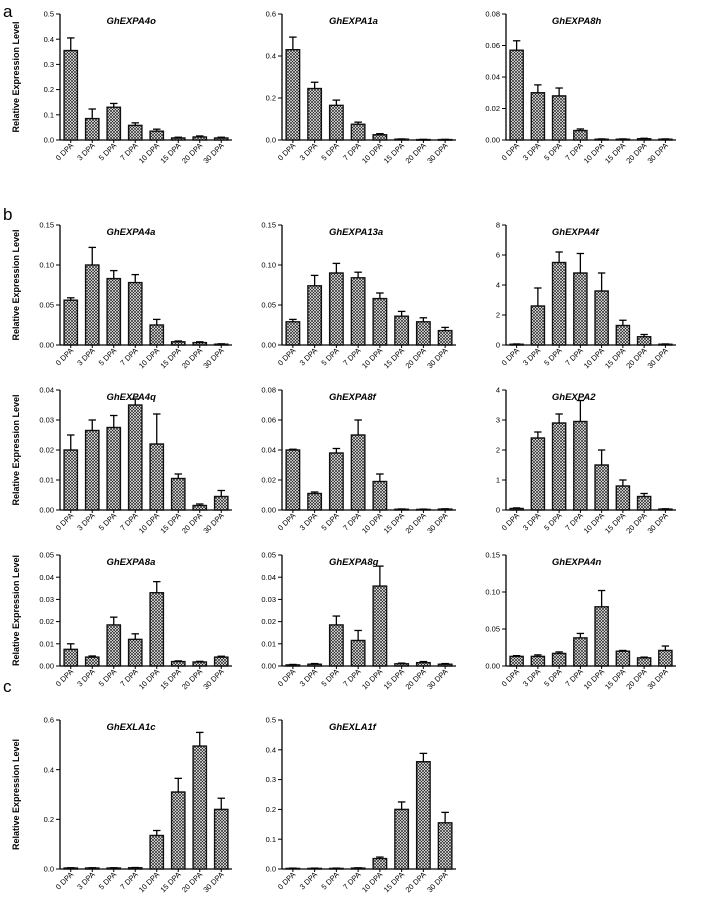  What do you see at coordinates (577, 562) in the screenshot?
I see `chart-title: GhEXPA4n` at bounding box center [577, 562].